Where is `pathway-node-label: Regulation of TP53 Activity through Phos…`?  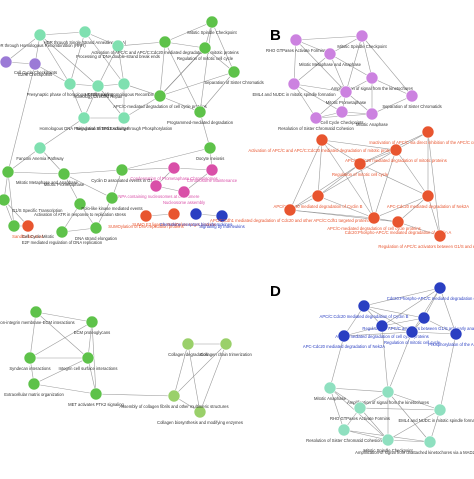
pathway-node-label: Regulation of TP53 Activity through Phos… is located at coordinates (124, 128).